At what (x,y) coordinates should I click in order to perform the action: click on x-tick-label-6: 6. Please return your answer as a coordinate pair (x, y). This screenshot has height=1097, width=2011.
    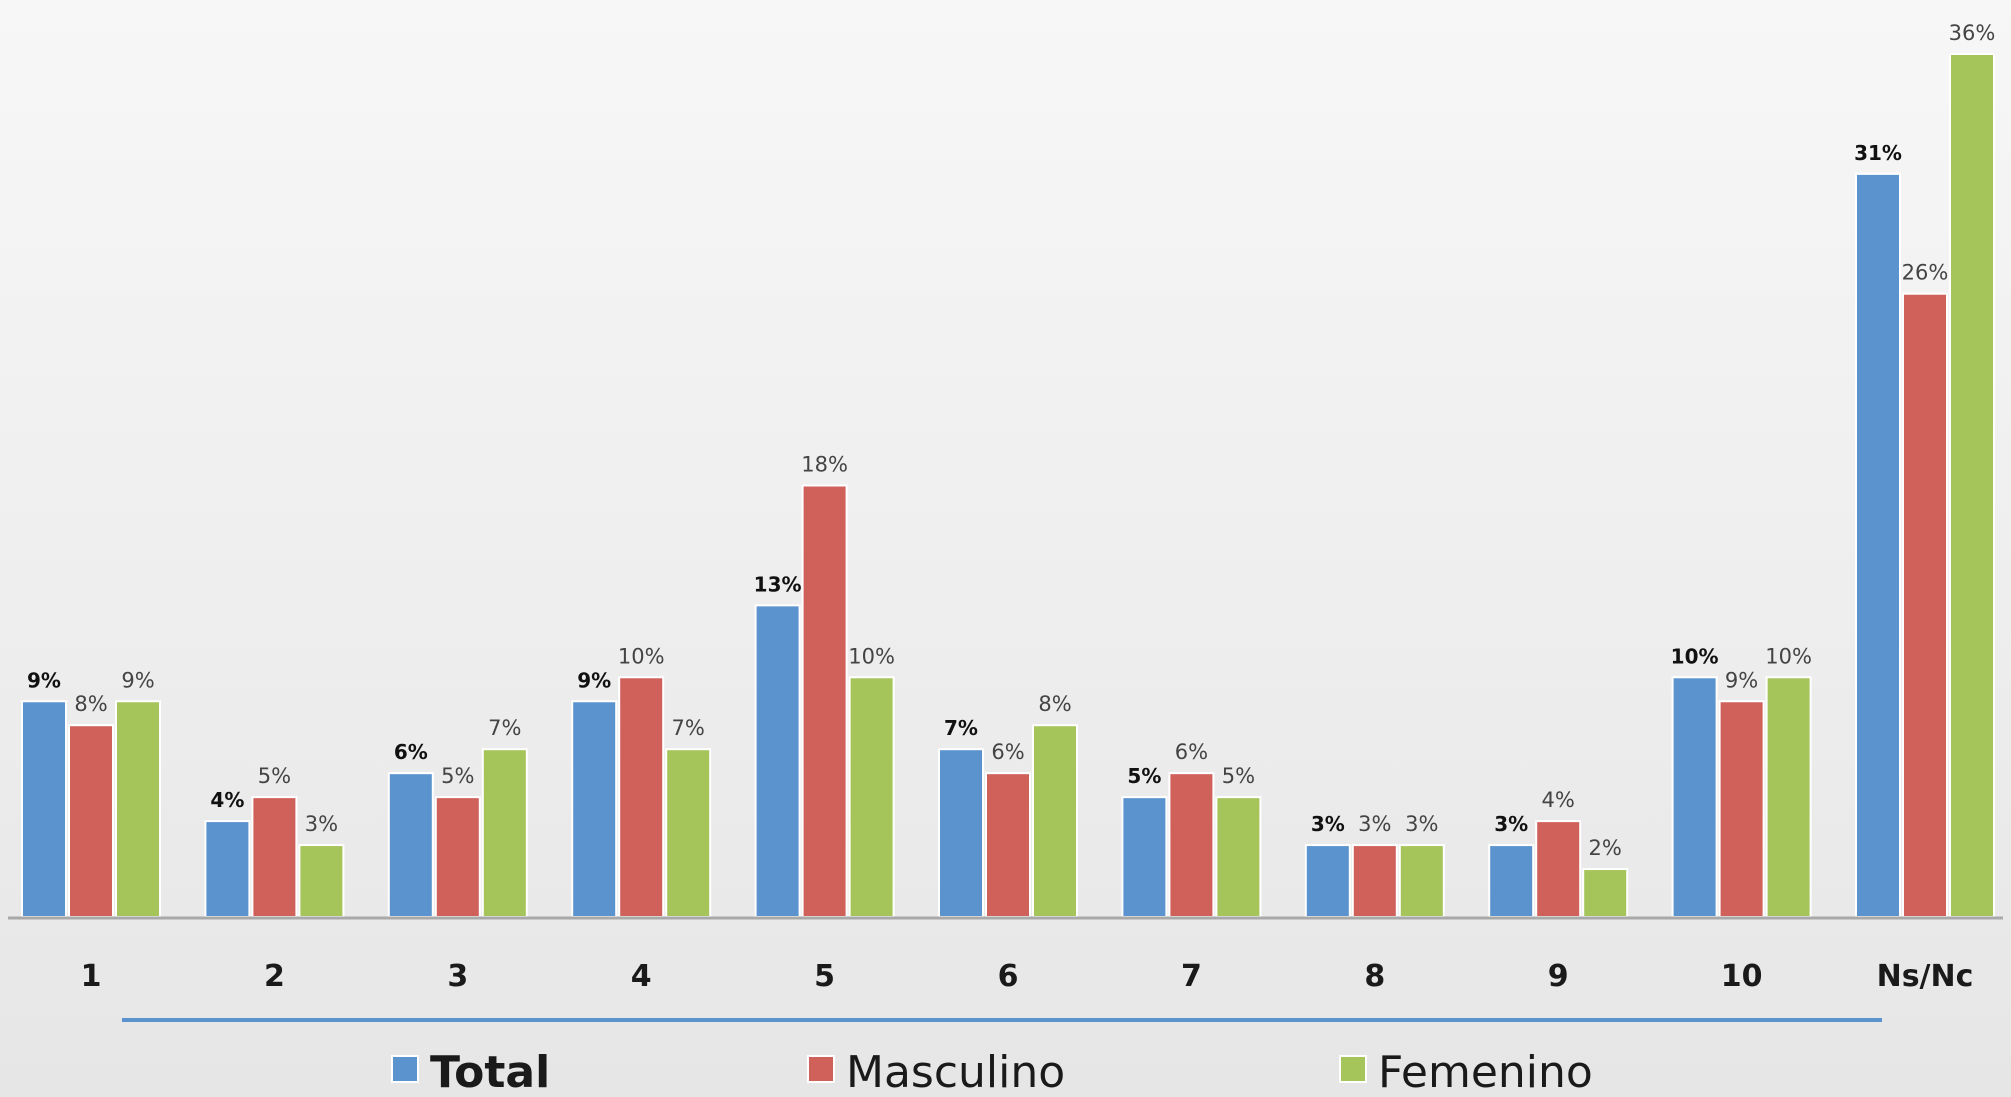
    Looking at the image, I should click on (1008, 976).